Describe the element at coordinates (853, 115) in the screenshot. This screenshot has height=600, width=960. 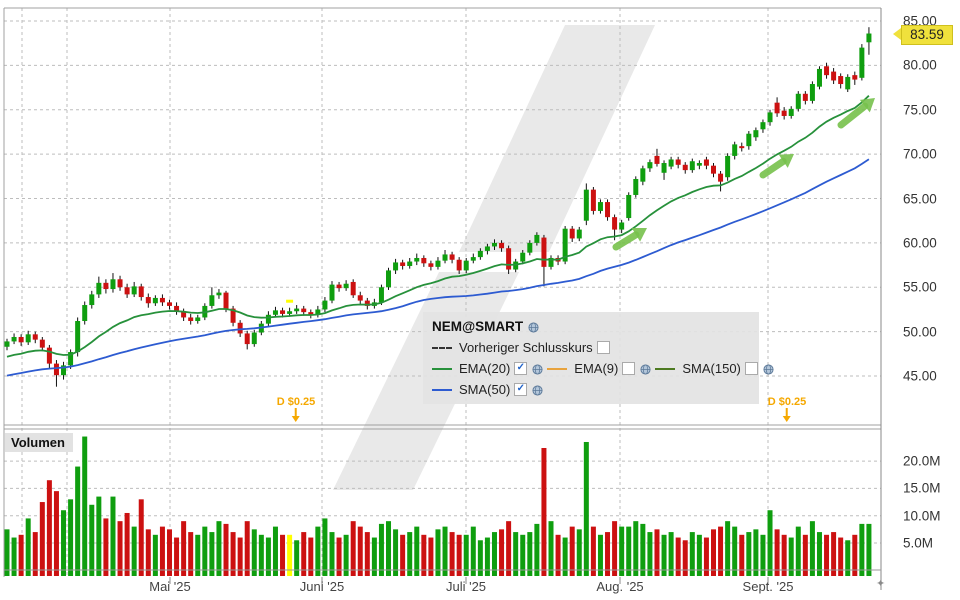
I see `trend-arrow` at that location.